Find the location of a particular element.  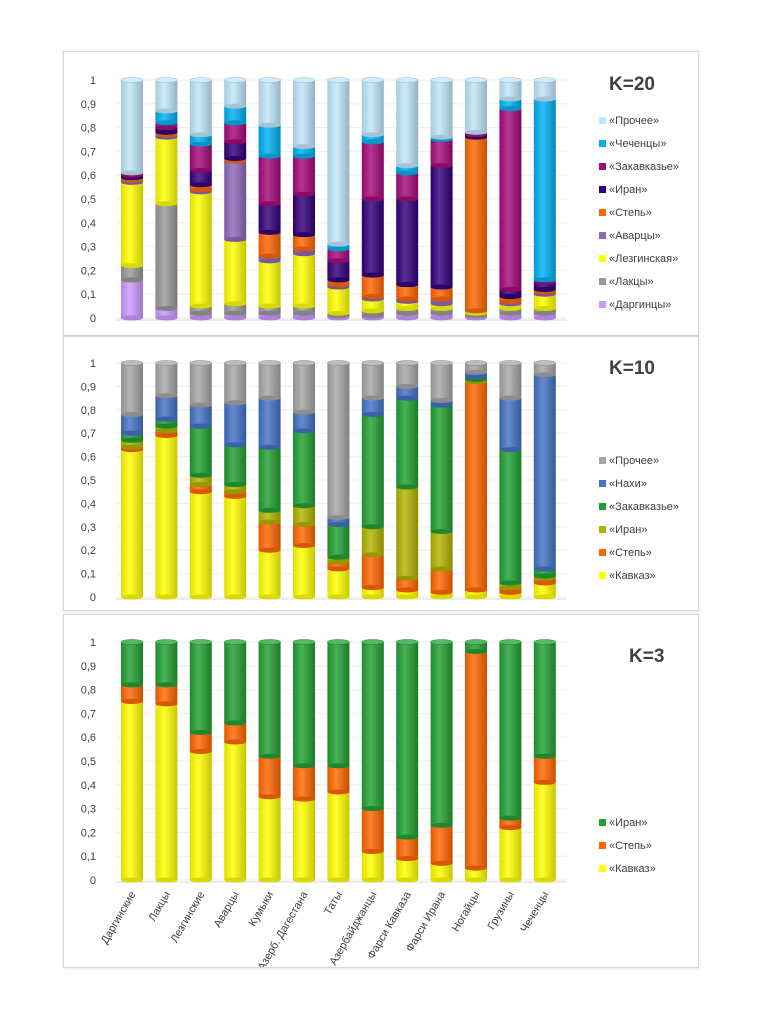

category-label: Даргинские is located at coordinates (119, 918).